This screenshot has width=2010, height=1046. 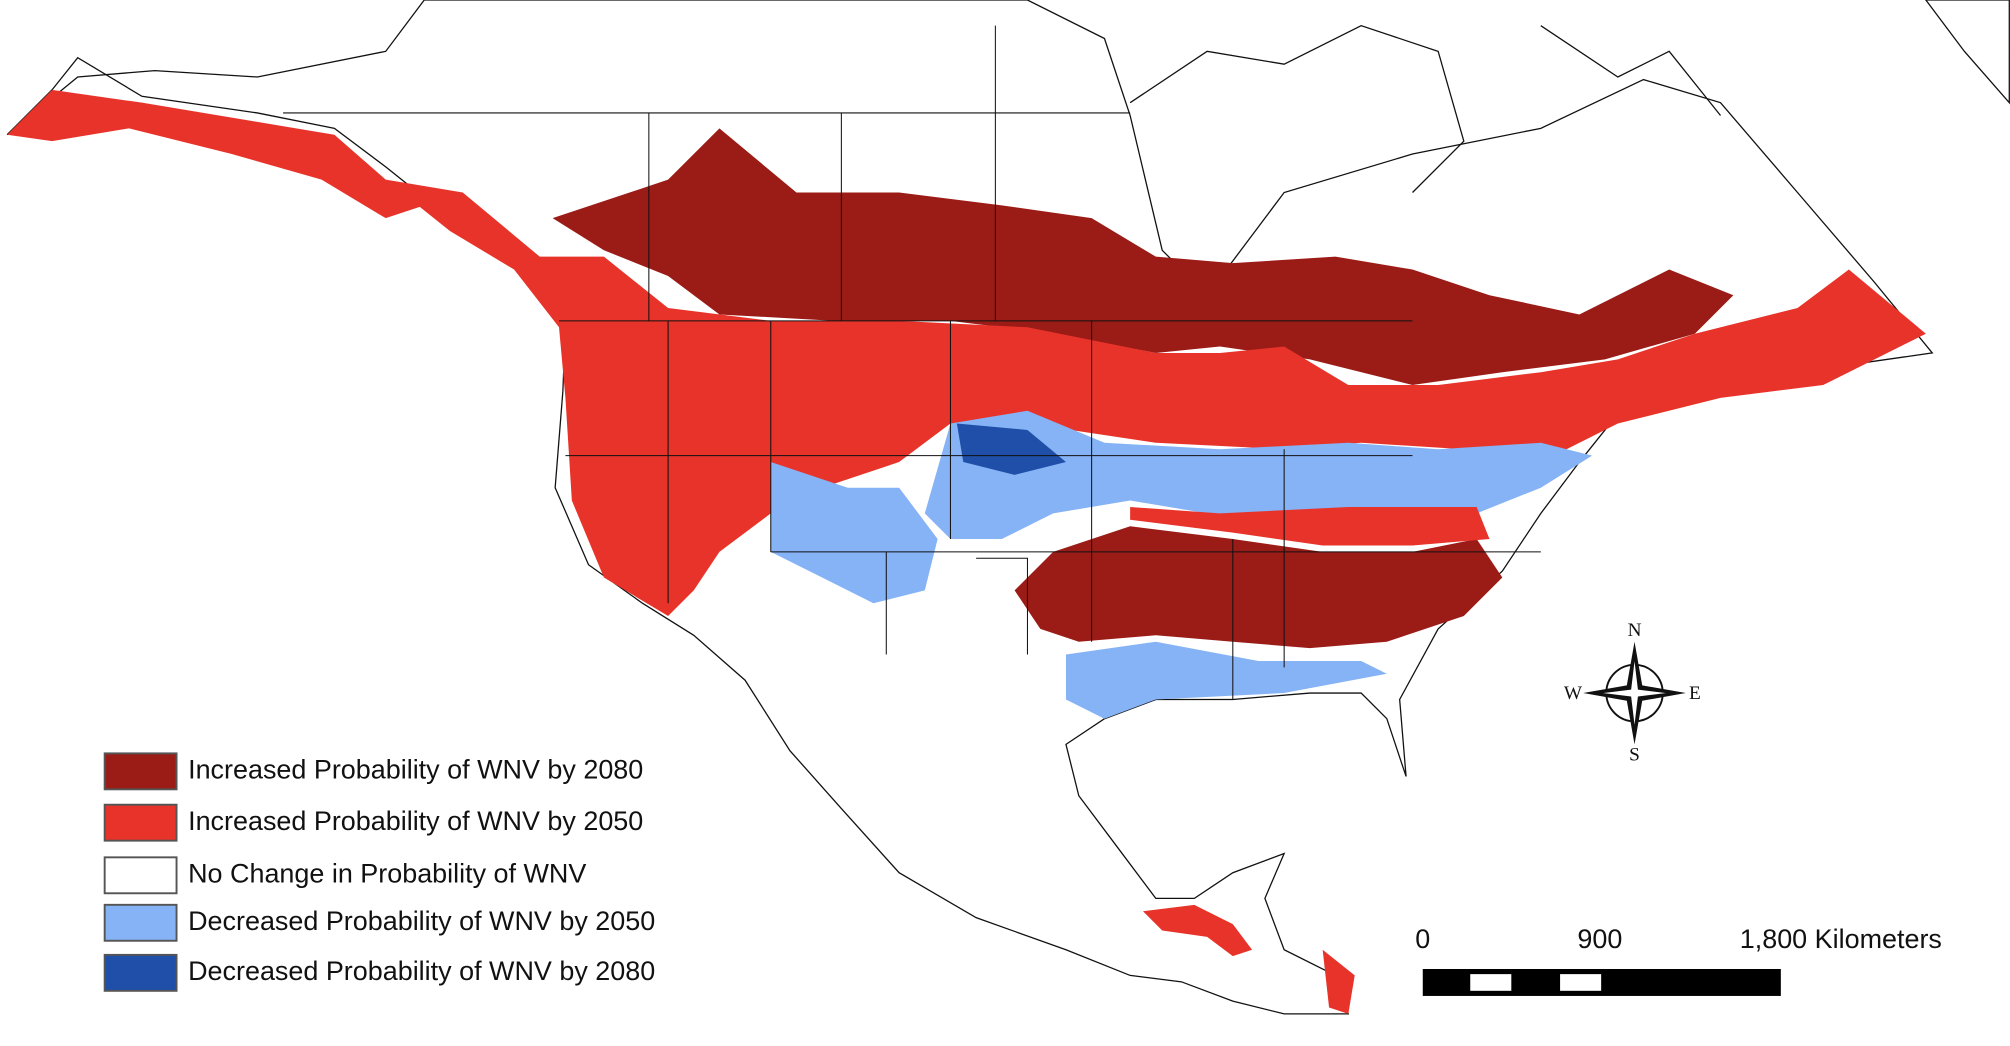 What do you see at coordinates (1258, 587) in the screenshot?
I see `region-2080-south` at bounding box center [1258, 587].